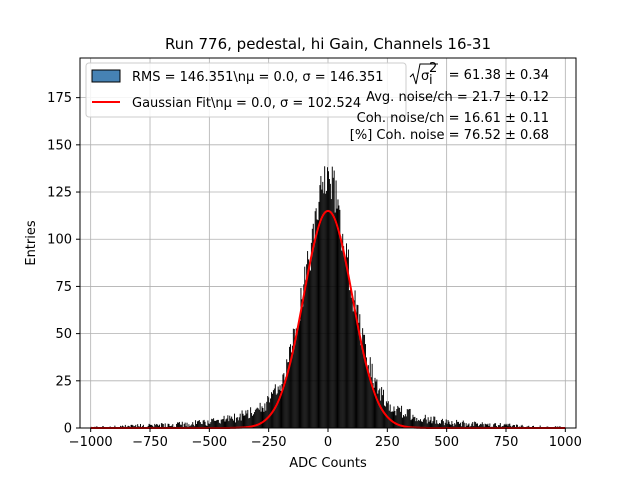 This screenshot has width=640, height=480. What do you see at coordinates (246, 103) in the screenshot?
I see `legend-fit-label: Gaussian Fit\nμ = 0.0, σ = 102.524` at bounding box center [246, 103].